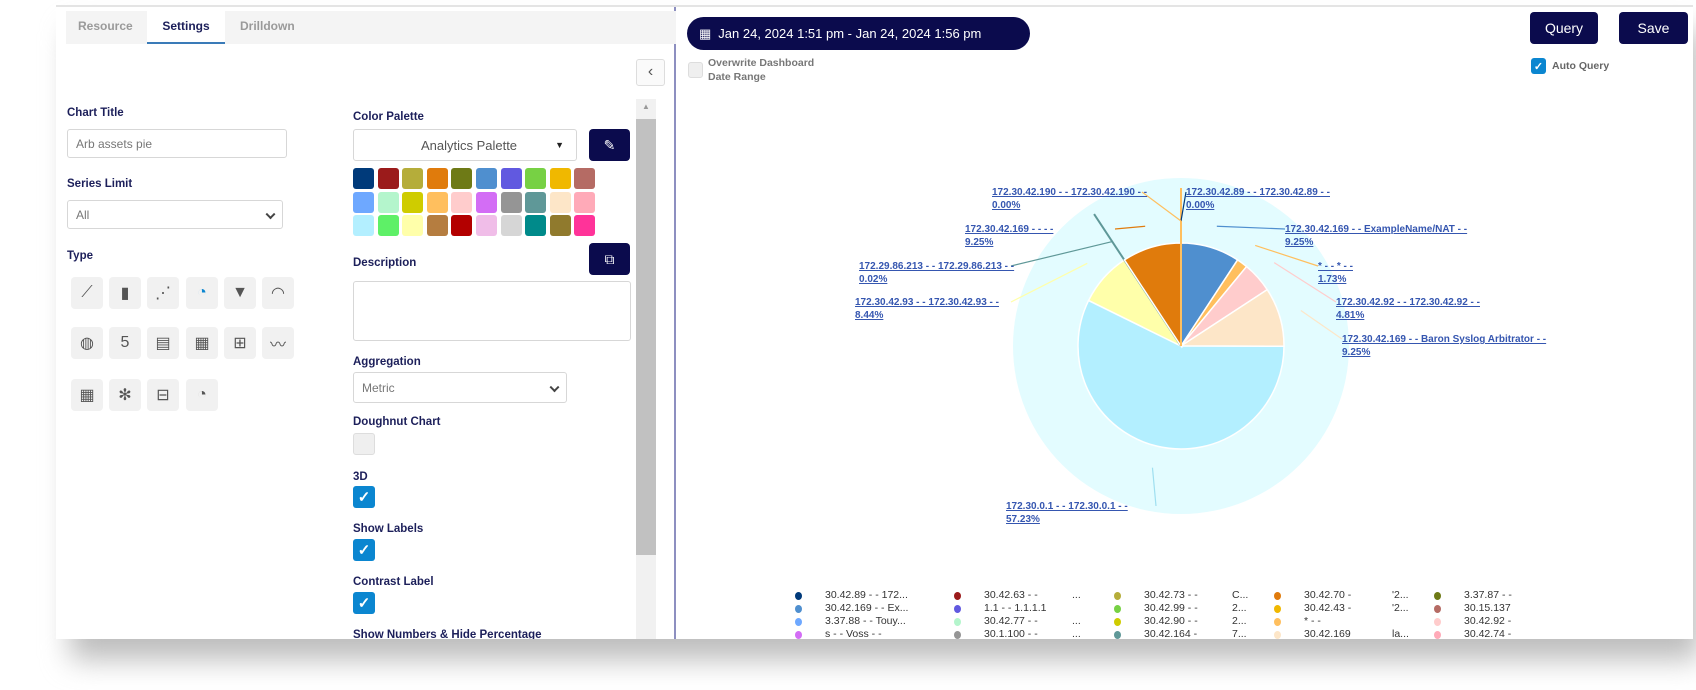 The height and width of the screenshot is (690, 1696). I want to click on save-button: Save, so click(1653, 28).